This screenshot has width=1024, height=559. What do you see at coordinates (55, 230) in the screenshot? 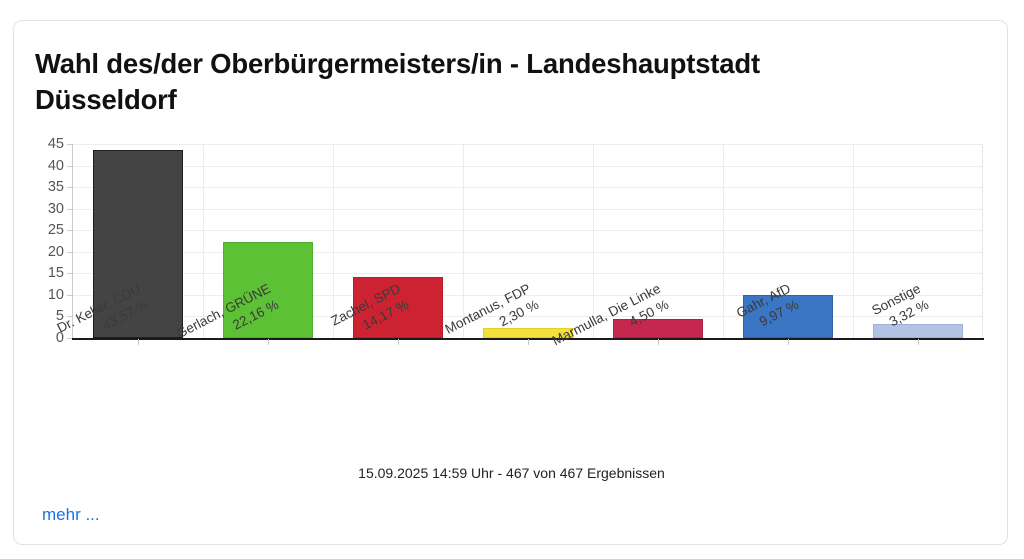
I see `y-axis-tick-label: 25` at bounding box center [55, 230].